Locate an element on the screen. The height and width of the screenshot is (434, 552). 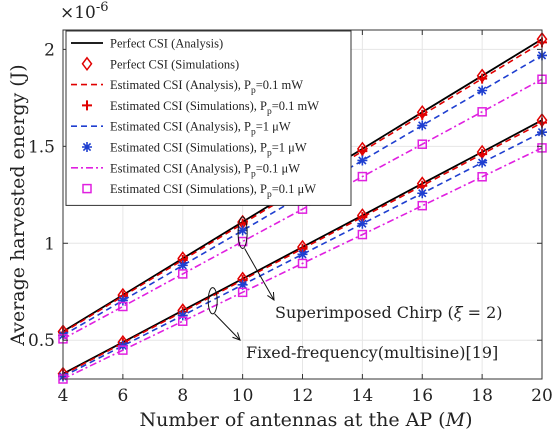
annotation-label-chirp: Superimposed Chirp (ξ = 2) is located at coordinates (389, 312).